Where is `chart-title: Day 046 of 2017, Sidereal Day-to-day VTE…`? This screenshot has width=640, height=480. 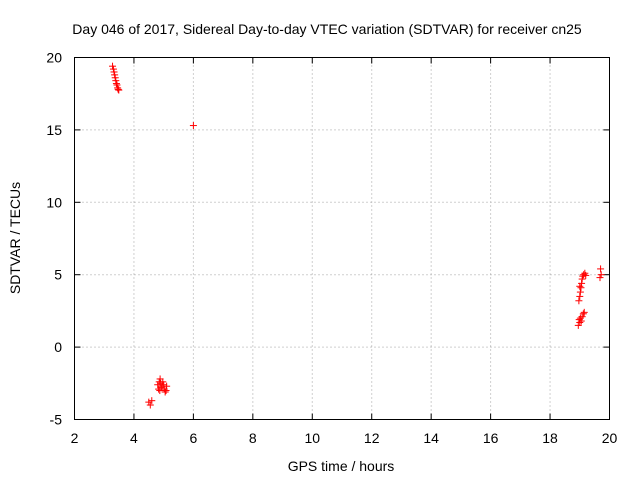
chart-title: Day 046 of 2017, Sidereal Day-to-day VTE… is located at coordinates (327, 29).